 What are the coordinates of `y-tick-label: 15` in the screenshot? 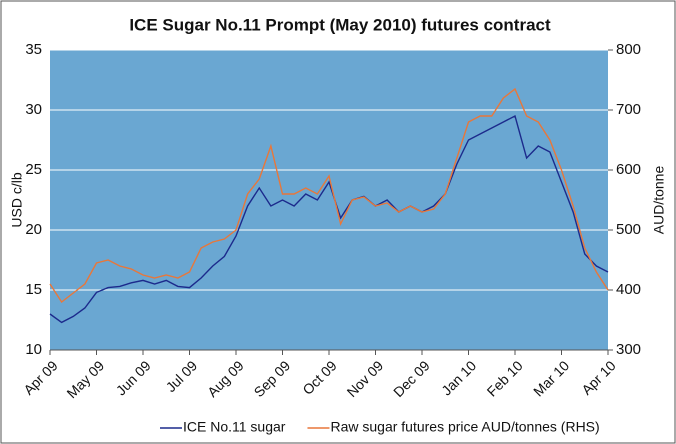 It's located at (33, 289).